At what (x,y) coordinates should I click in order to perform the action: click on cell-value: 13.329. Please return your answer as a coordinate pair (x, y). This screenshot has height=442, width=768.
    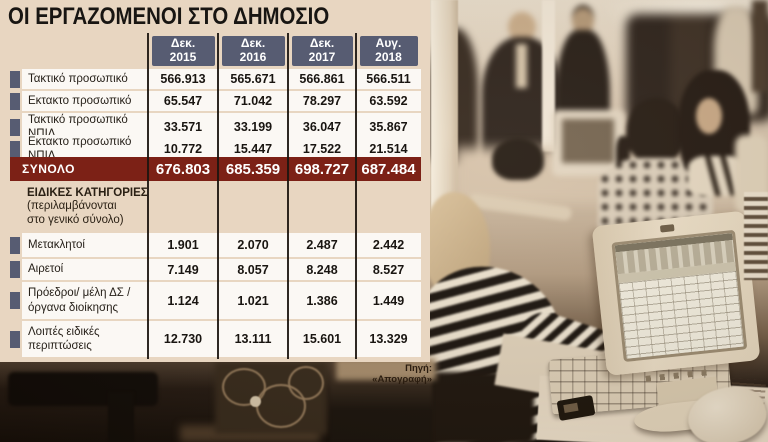
    Looking at the image, I should click on (388, 339).